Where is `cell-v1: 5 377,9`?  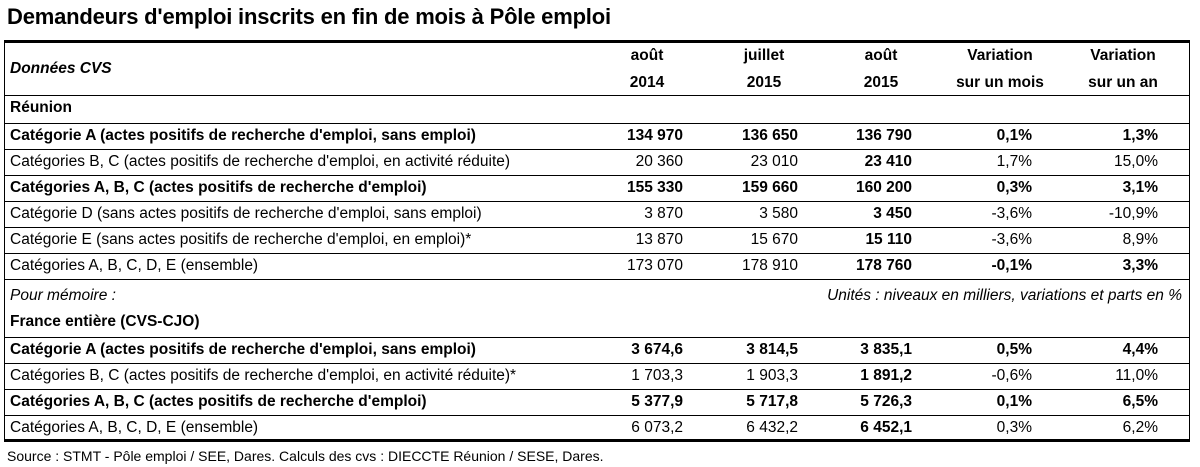
cell-v1: 5 377,9 is located at coordinates (657, 401).